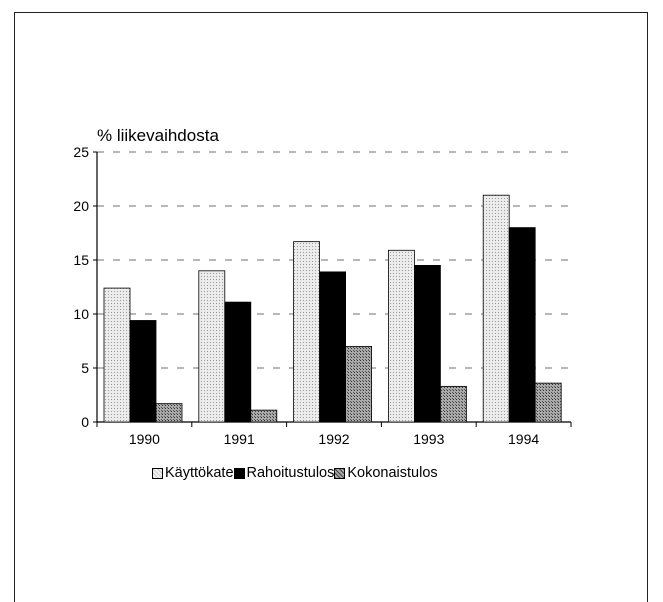 The width and height of the screenshot is (663, 602). Describe the element at coordinates (307, 332) in the screenshot. I see `bar-käyttökate-1992` at that location.